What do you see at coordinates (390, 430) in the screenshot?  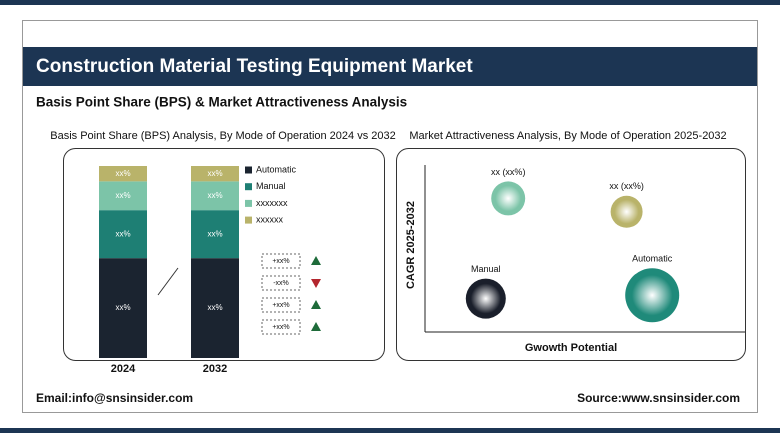 I see `bottom-stripe` at bounding box center [390, 430].